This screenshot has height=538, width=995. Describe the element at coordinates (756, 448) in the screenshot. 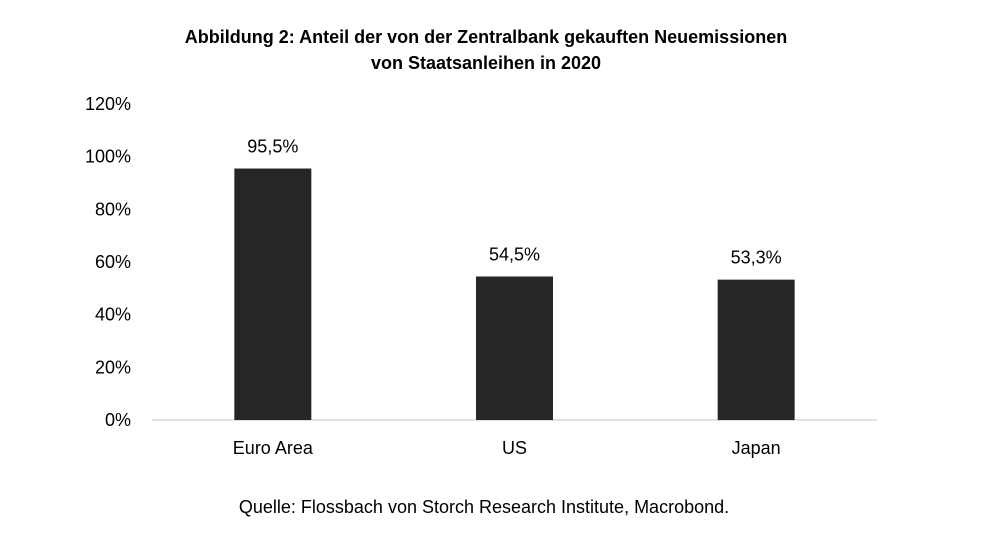

I see `category-label: Japan` at that location.